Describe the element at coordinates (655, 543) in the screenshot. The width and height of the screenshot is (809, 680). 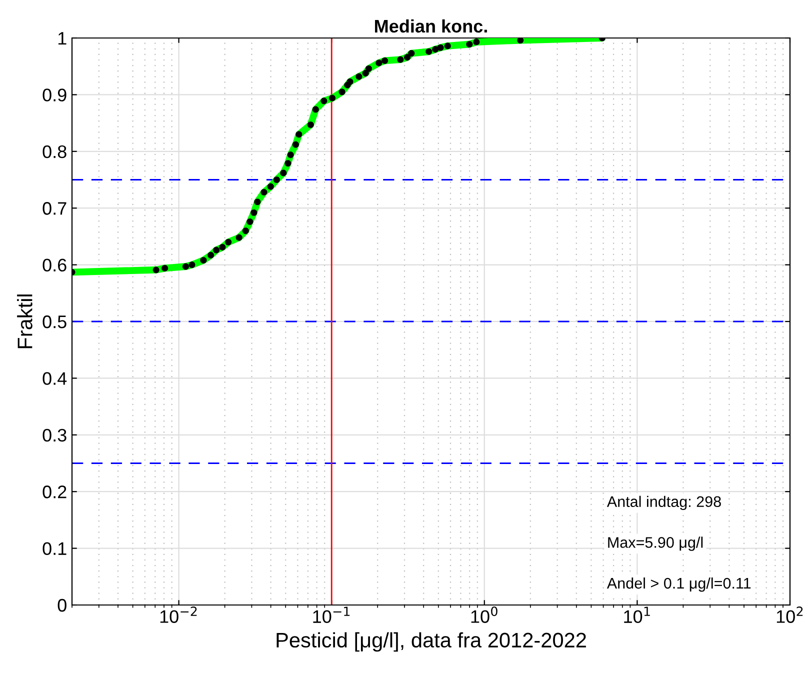
I see `annotation: Max=5.90 μg/l` at that location.